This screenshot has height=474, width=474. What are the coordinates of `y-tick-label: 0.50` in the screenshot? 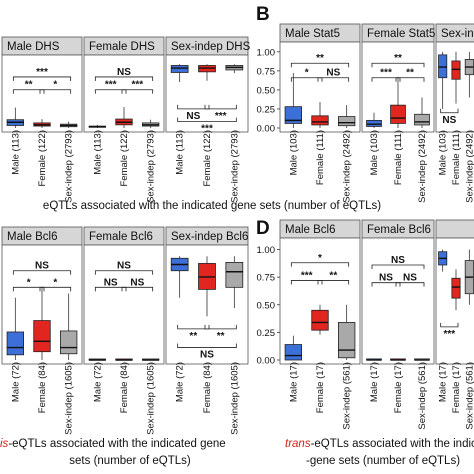 It's located at (266, 90).